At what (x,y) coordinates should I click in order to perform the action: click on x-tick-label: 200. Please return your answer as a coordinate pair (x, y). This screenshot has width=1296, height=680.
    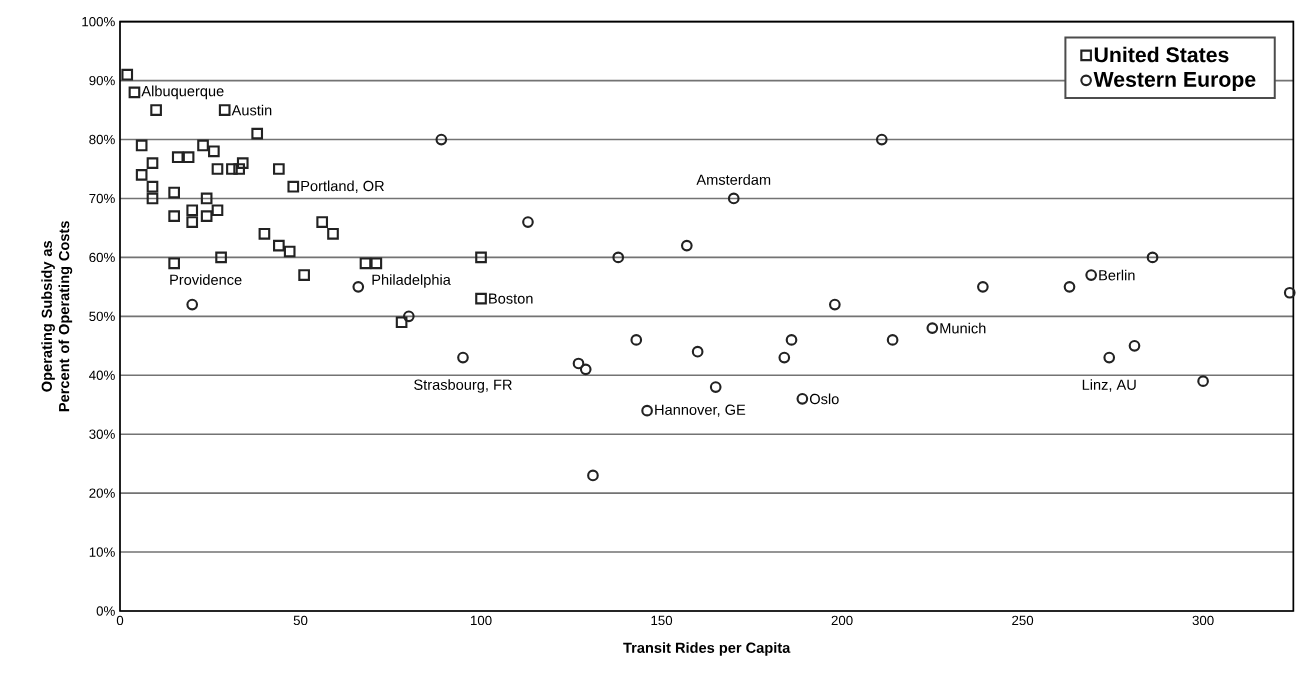
    Looking at the image, I should click on (842, 620).